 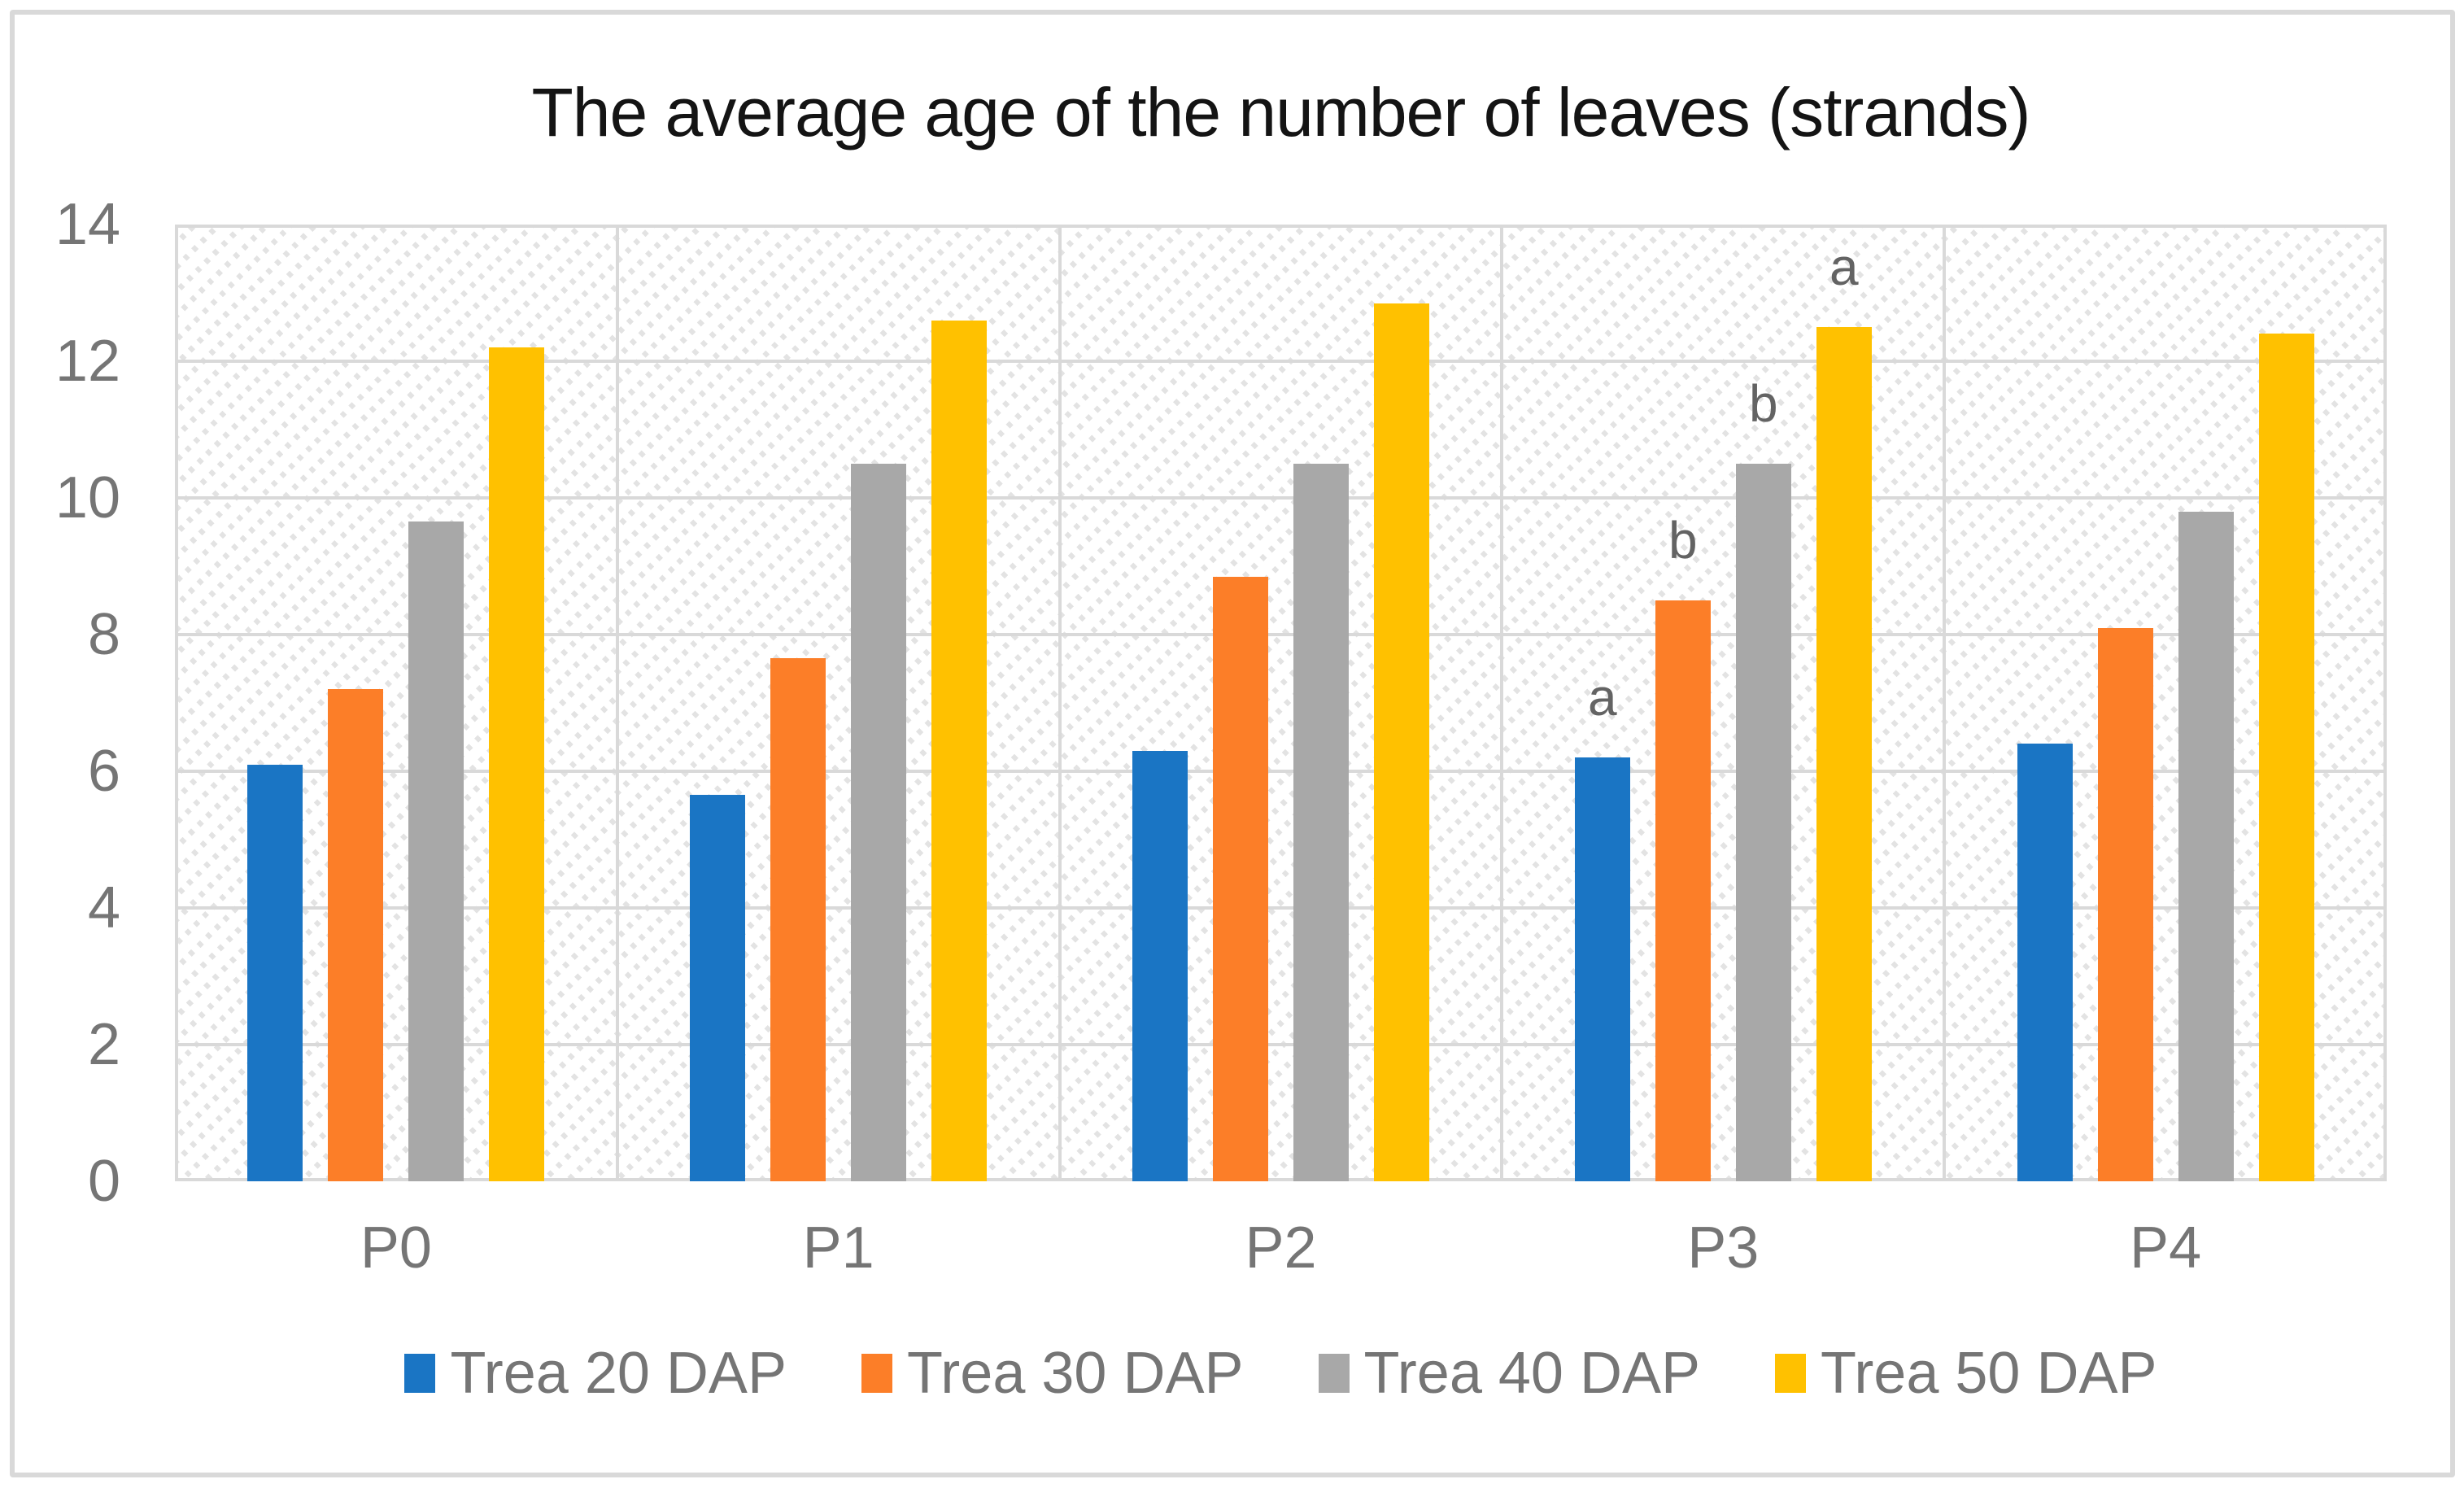 I want to click on y-axis-tick-label: 12, so click(x=87, y=361).